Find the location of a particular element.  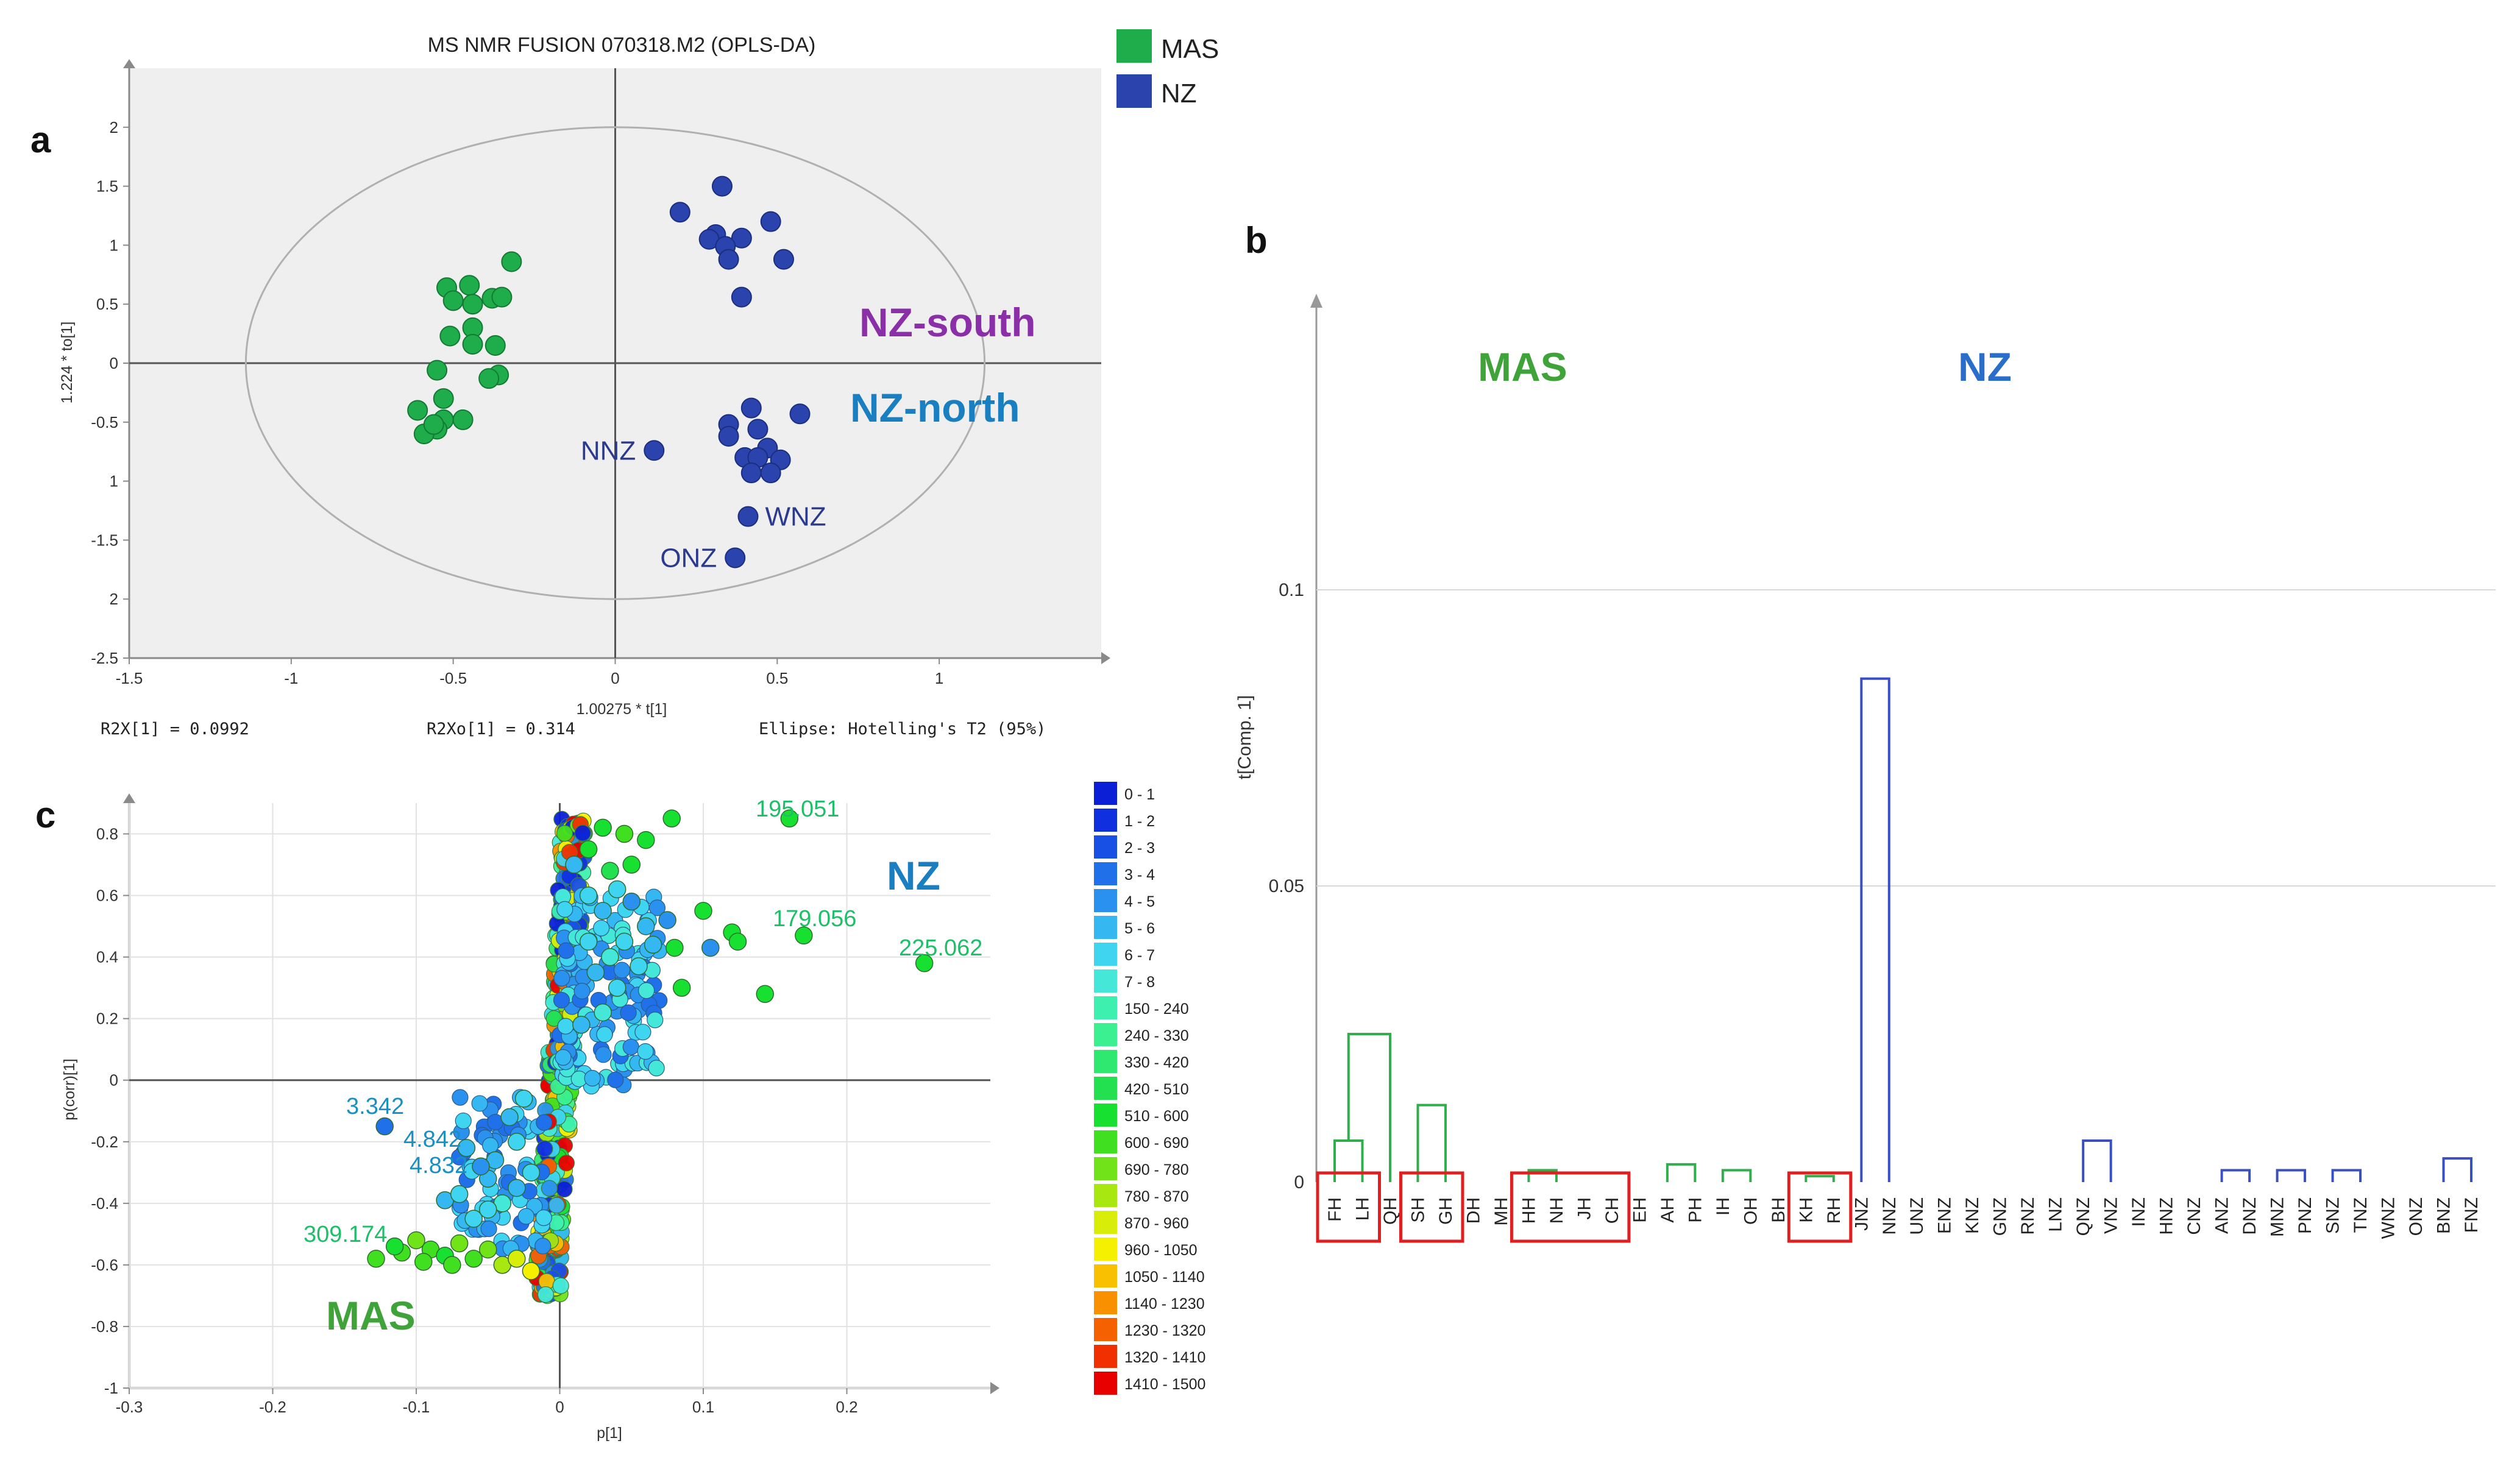

dendrogram-leaf-label: NNZ is located at coordinates (1890, 1216).